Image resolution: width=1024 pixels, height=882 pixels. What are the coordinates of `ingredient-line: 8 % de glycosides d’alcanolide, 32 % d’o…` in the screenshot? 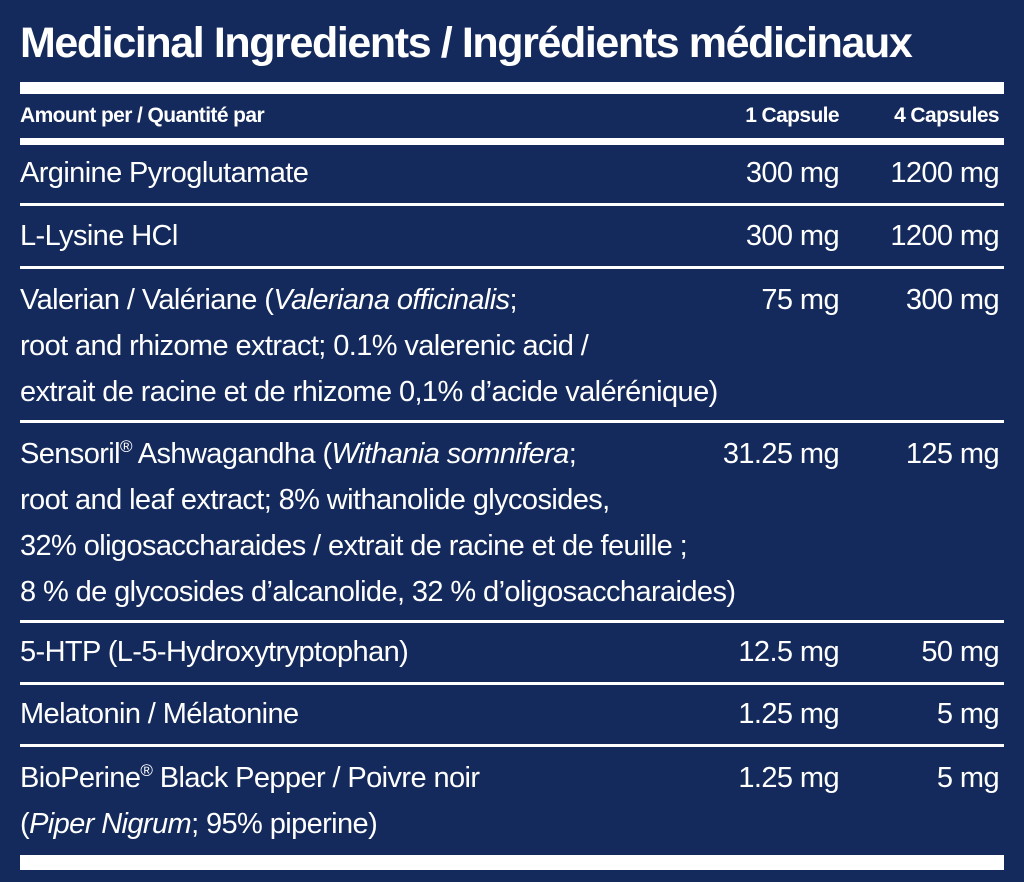 It's located at (378, 592).